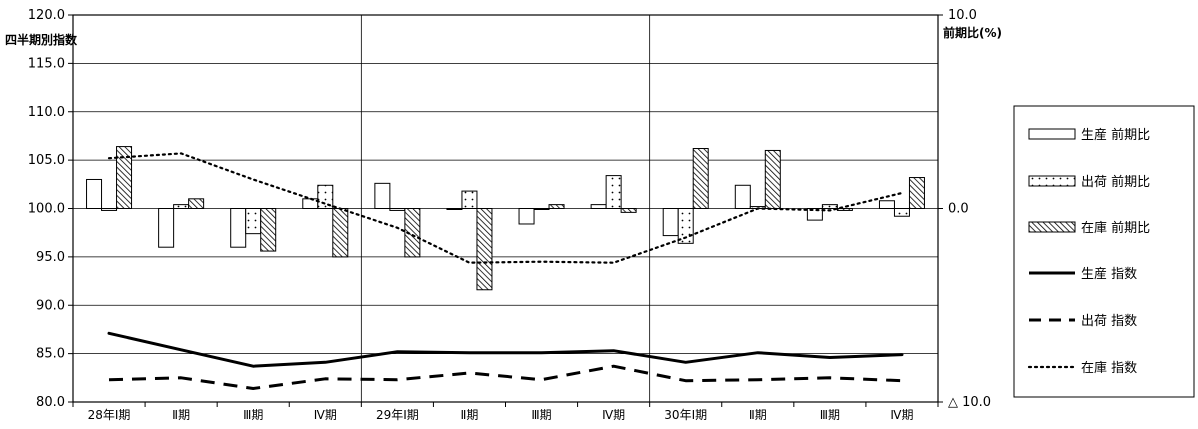  What do you see at coordinates (50, 305) in the screenshot?
I see `y-left-tick-label: 90.0` at bounding box center [50, 305].